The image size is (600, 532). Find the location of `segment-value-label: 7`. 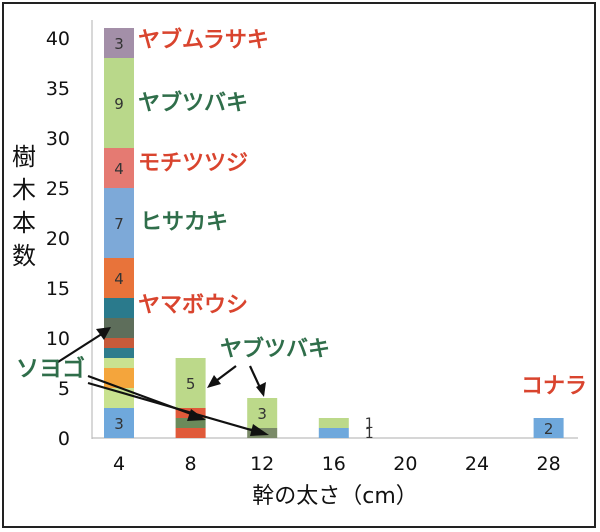

segment-value-label: 7 is located at coordinates (119, 224).